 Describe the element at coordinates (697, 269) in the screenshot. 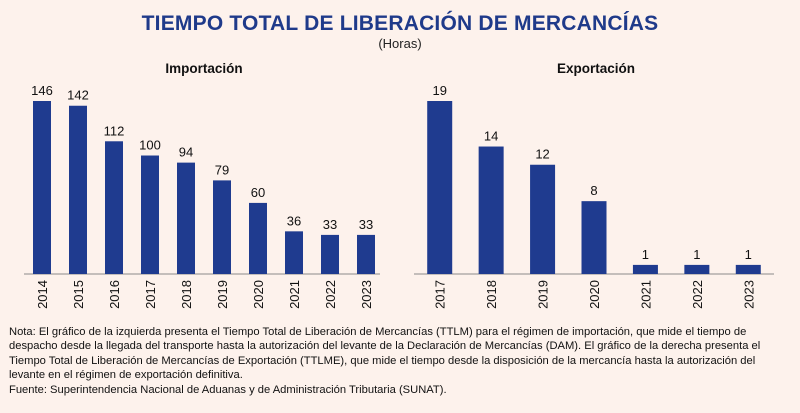

I see `export-bar-2022` at that location.